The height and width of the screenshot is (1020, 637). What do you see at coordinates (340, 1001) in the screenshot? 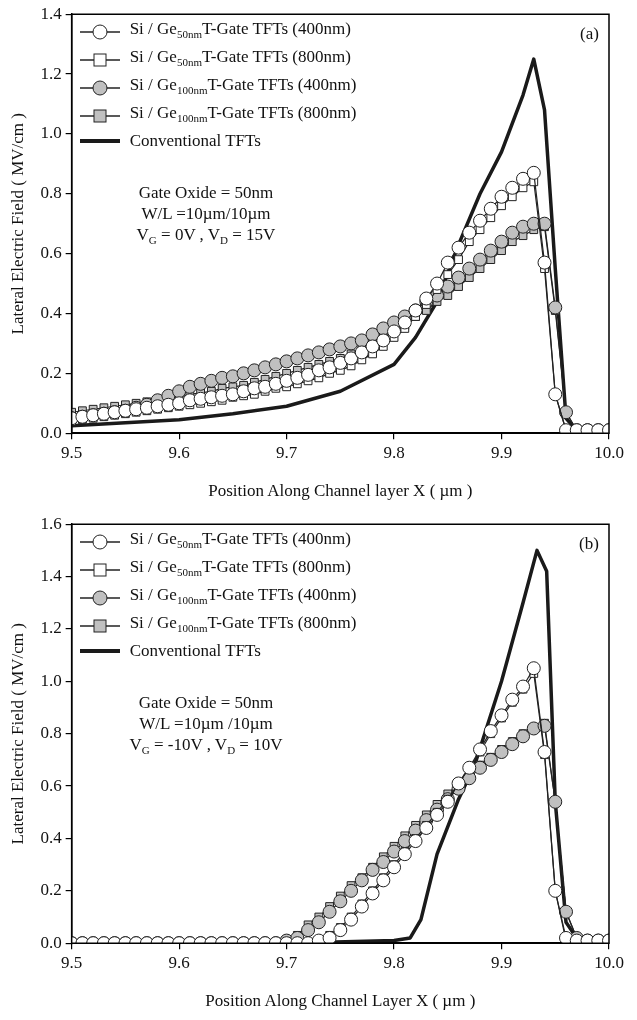
I see `x-axis-title: Position Along Channel Layer X ( µm )` at bounding box center [340, 1001].